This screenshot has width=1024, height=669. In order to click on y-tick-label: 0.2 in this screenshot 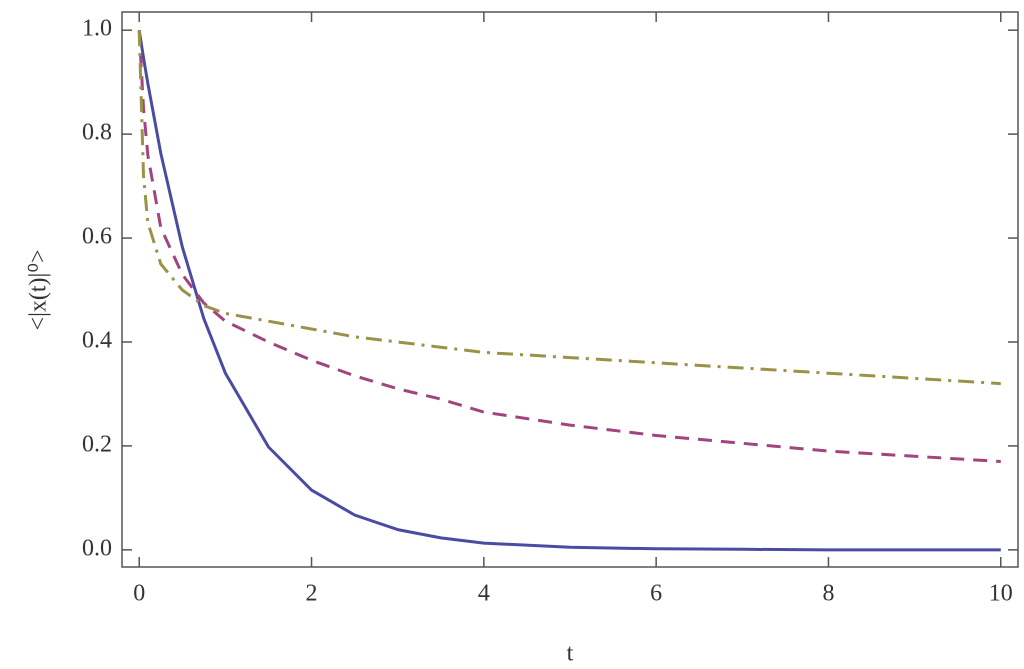, I will do `click(97, 444)`.